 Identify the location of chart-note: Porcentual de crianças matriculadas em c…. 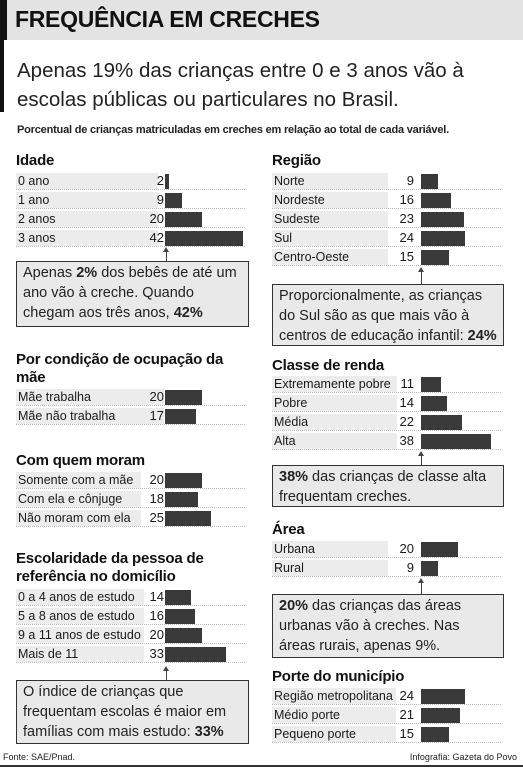
(233, 130).